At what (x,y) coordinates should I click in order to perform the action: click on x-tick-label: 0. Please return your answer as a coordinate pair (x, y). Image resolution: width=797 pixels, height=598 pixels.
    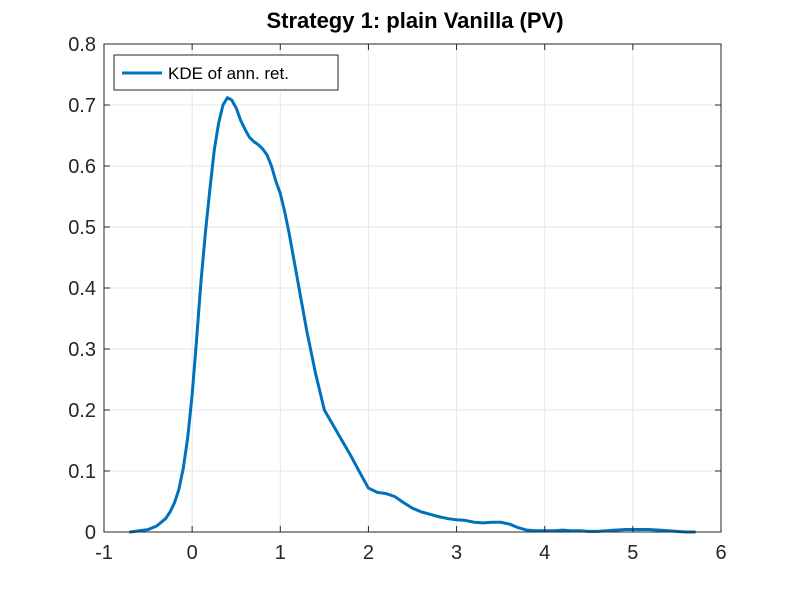
    Looking at the image, I should click on (192, 553).